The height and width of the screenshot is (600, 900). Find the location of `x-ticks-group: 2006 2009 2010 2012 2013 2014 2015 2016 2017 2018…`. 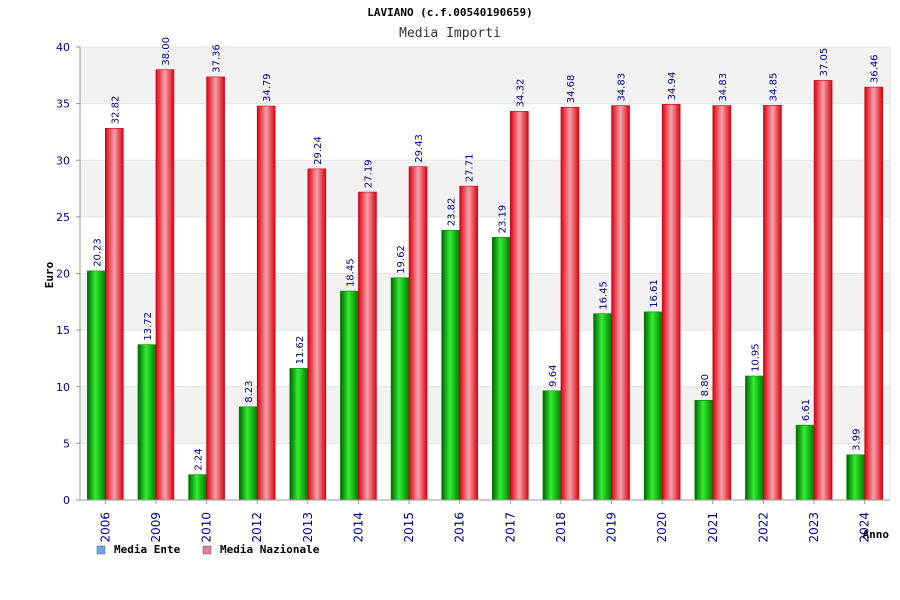

x-ticks-group: 2006 2009 2010 2012 2013 2014 2015 2016 2017 2018… is located at coordinates (485, 521).